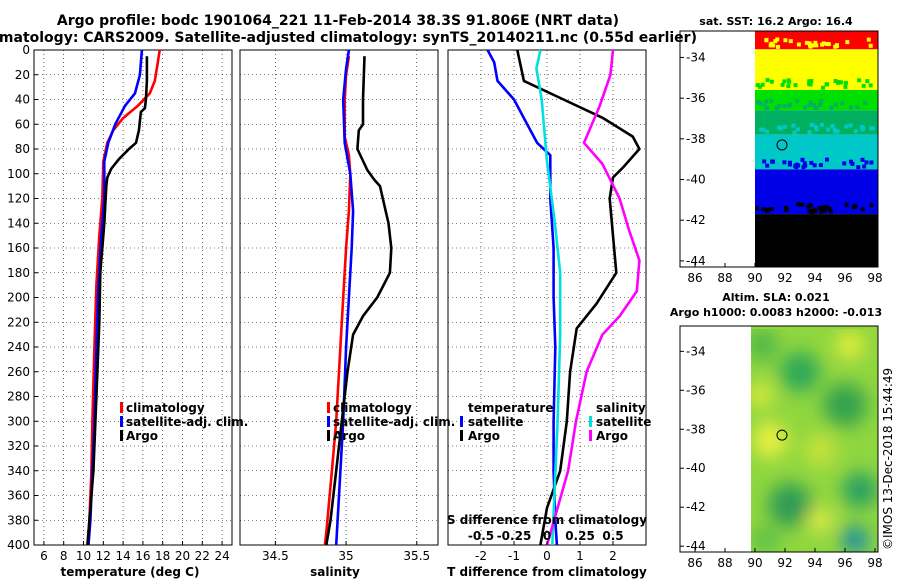 This screenshot has height=580, width=900. Describe the element at coordinates (844, 278) in the screenshot. I see `lon-tick-label: 96` at that location.